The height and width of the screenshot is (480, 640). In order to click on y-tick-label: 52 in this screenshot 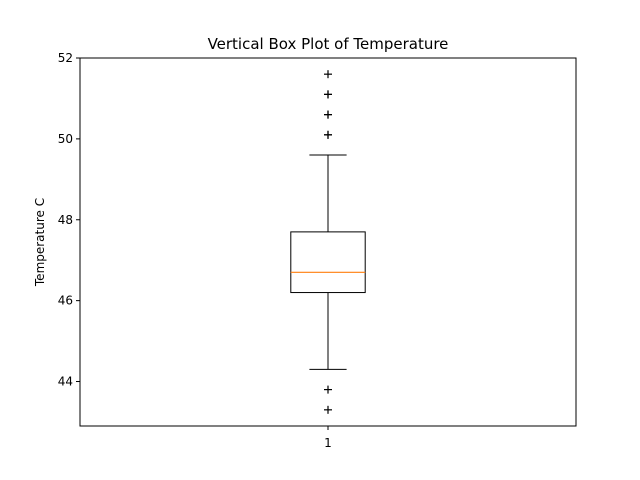, I will do `click(65, 58)`.